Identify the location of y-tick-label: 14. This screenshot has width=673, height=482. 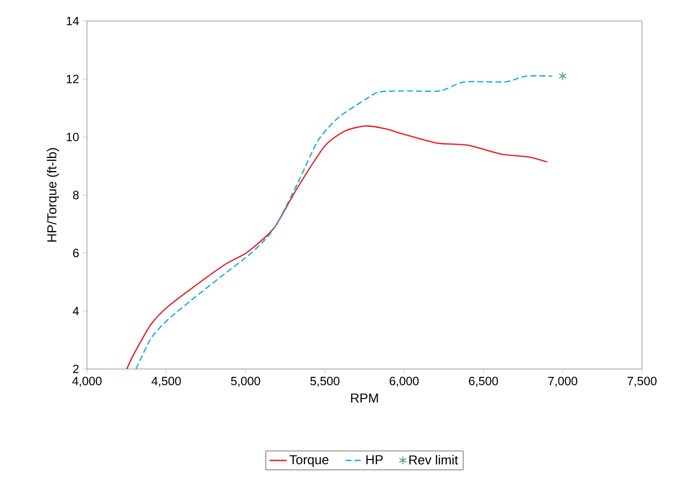
(72, 21).